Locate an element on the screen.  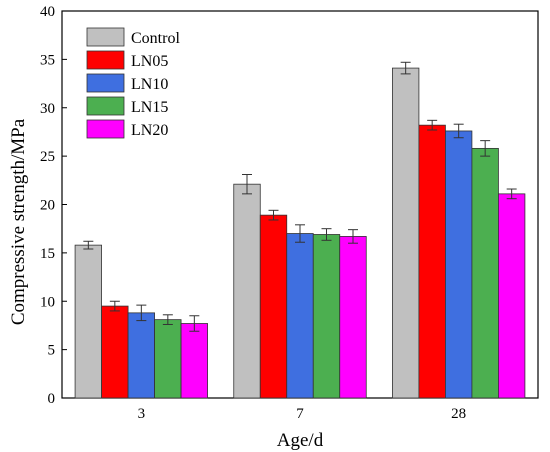
x-axis-label: Age/d is located at coordinates (300, 440).